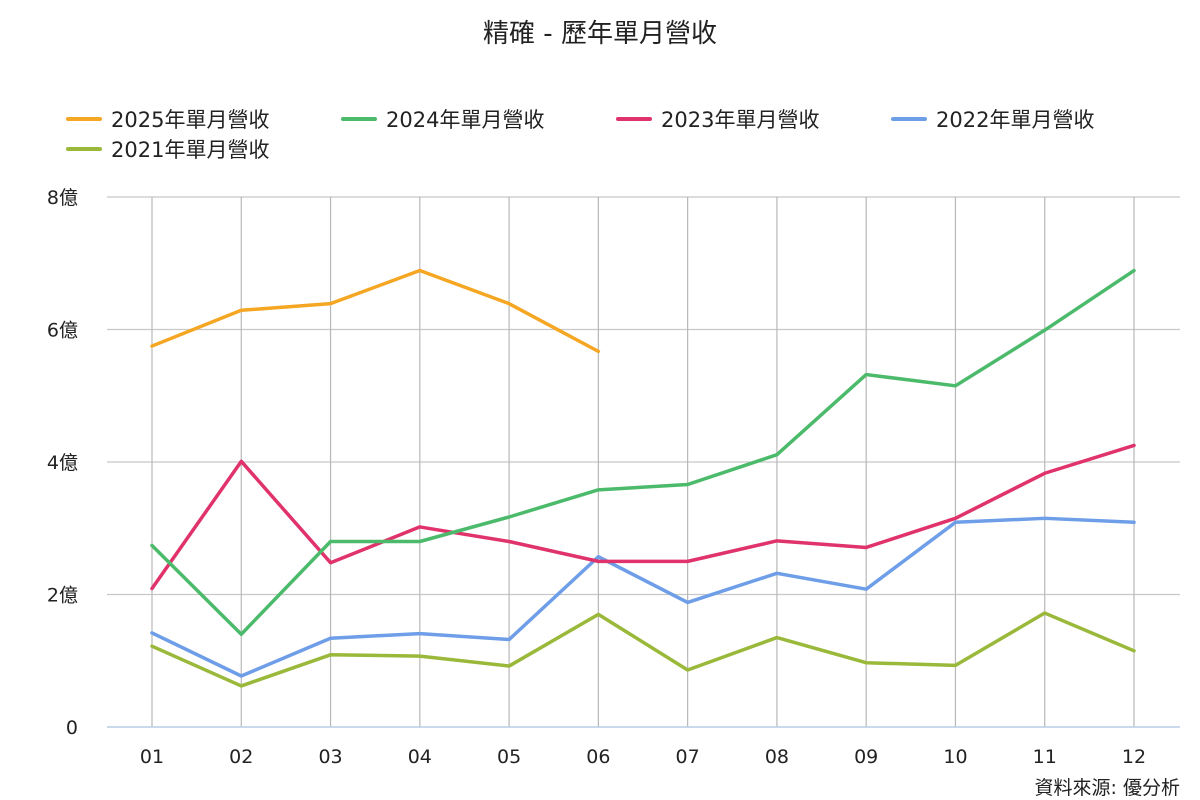 The height and width of the screenshot is (800, 1200). I want to click on x-tick-label: 07, so click(688, 757).